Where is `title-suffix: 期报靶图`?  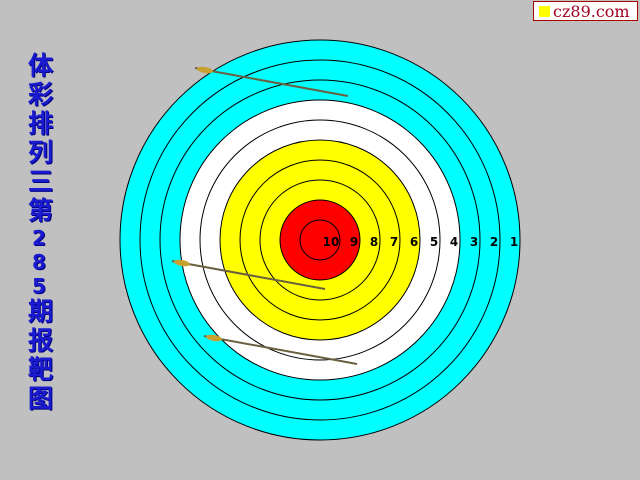 title-suffix: 期报靶图 is located at coordinates (39, 356).